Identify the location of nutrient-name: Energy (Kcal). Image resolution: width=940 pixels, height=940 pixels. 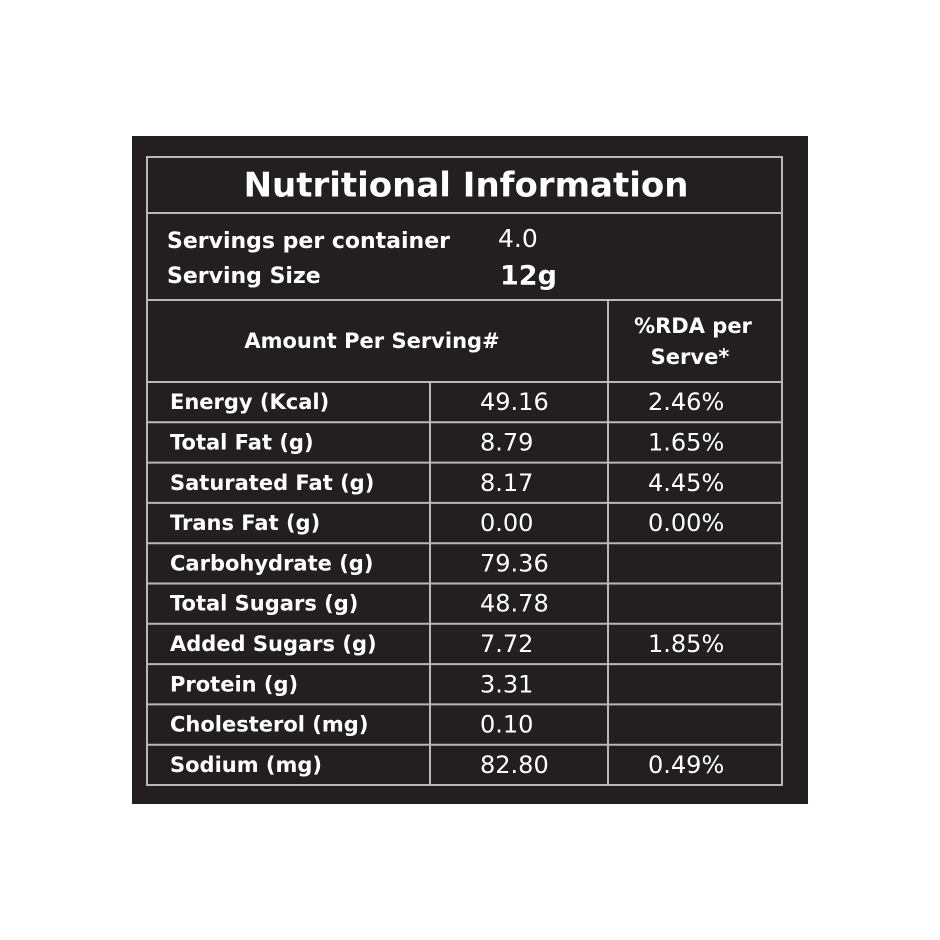
(249, 402).